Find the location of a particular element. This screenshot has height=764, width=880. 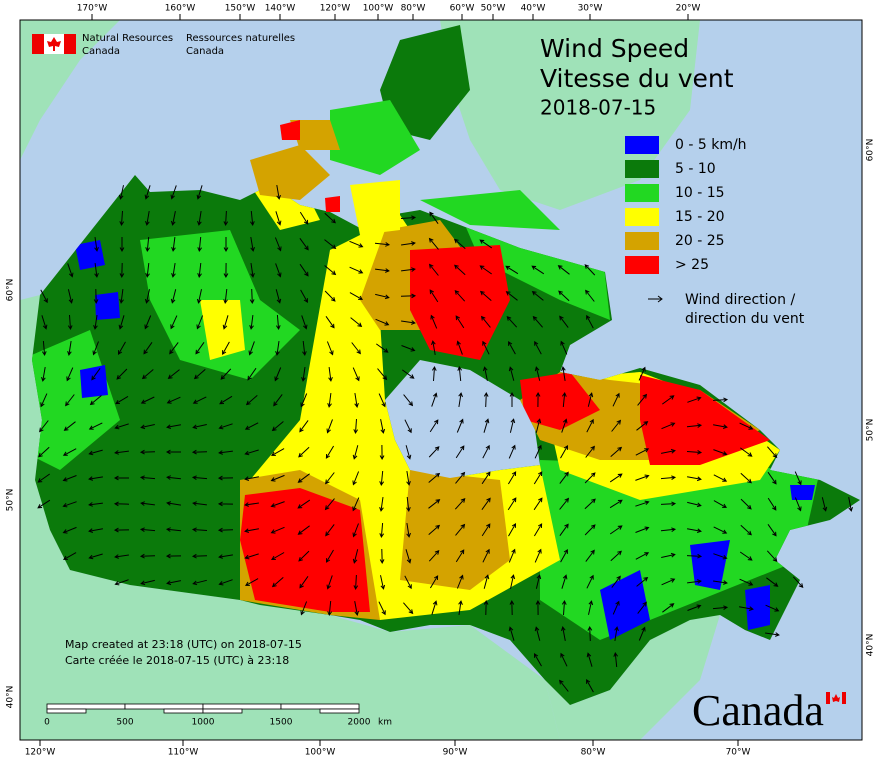

legend-direction: Wind direction / is located at coordinates (740, 300).